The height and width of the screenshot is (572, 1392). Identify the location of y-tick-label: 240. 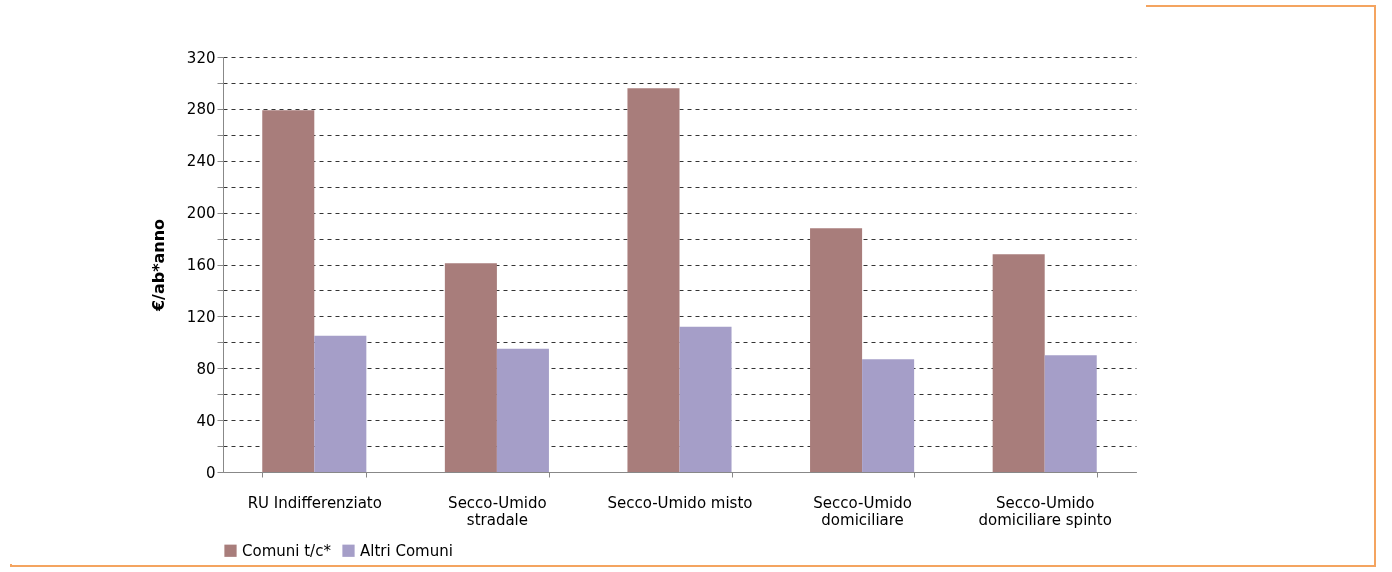
(201, 161).